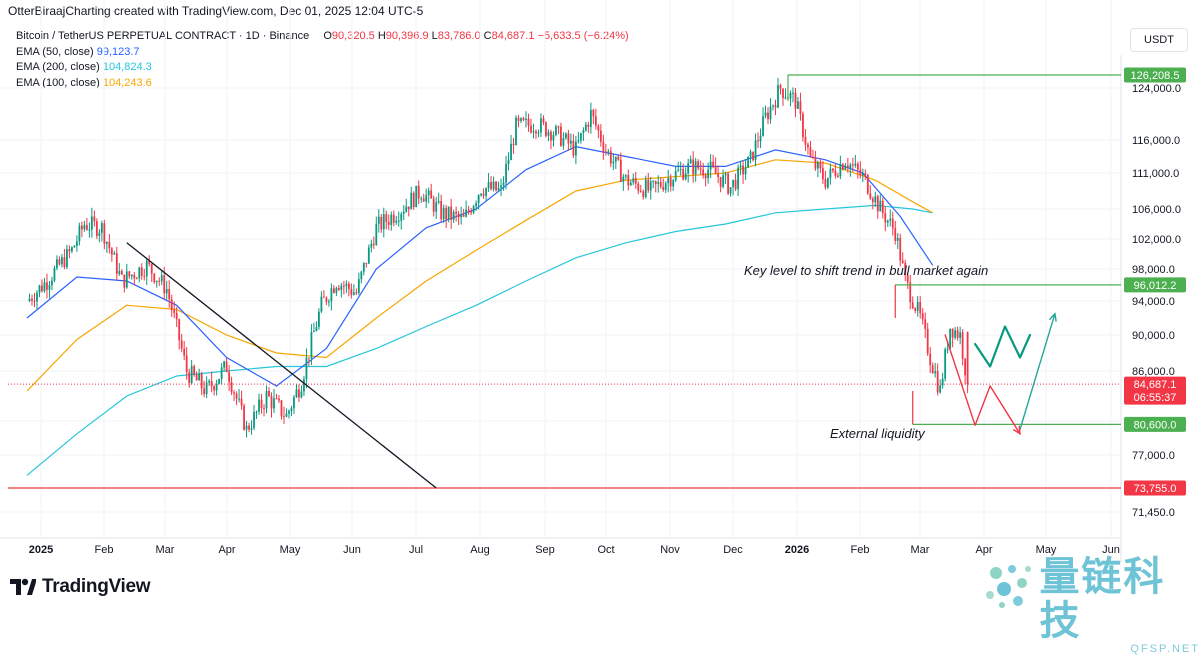 This screenshot has width=1200, height=655. I want to click on open-value: 90,320.5, so click(353, 36).